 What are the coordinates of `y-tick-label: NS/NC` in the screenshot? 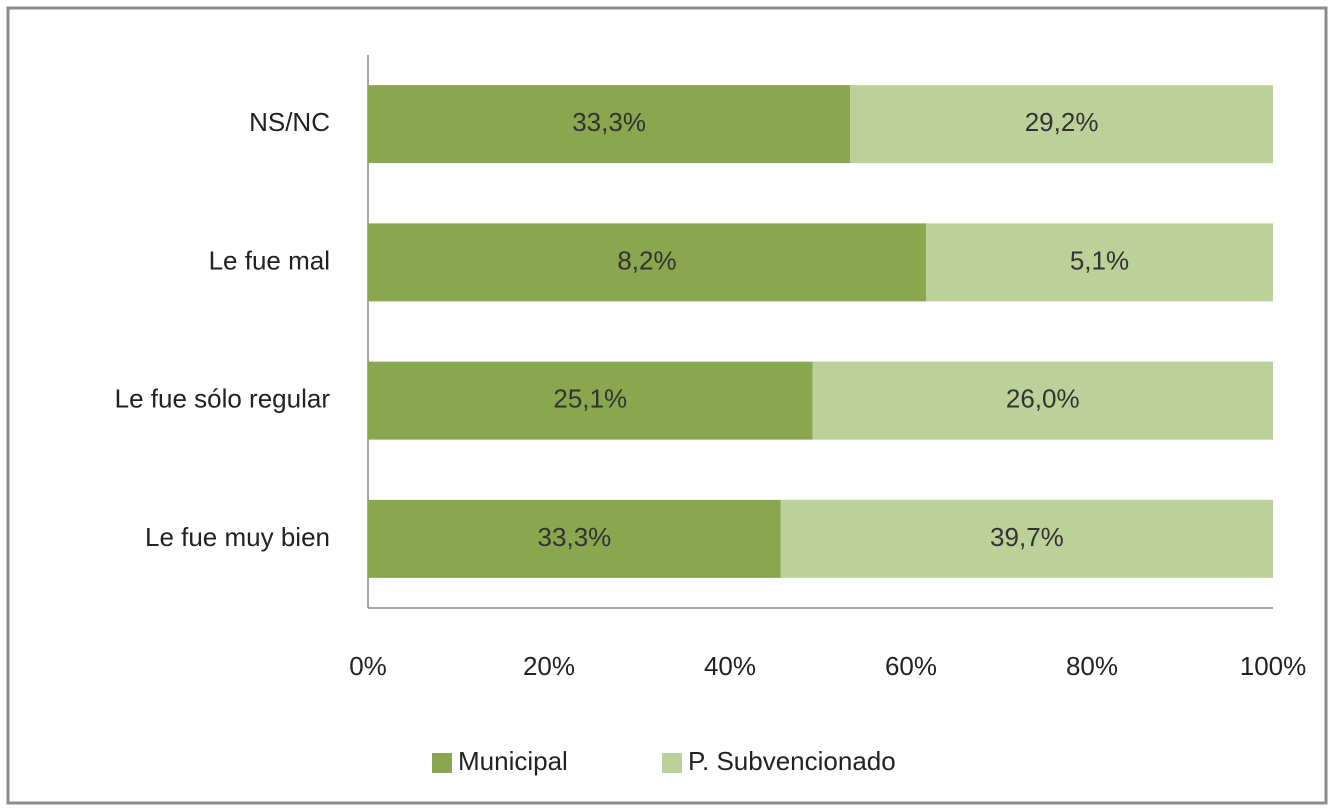 It's located at (289, 122).